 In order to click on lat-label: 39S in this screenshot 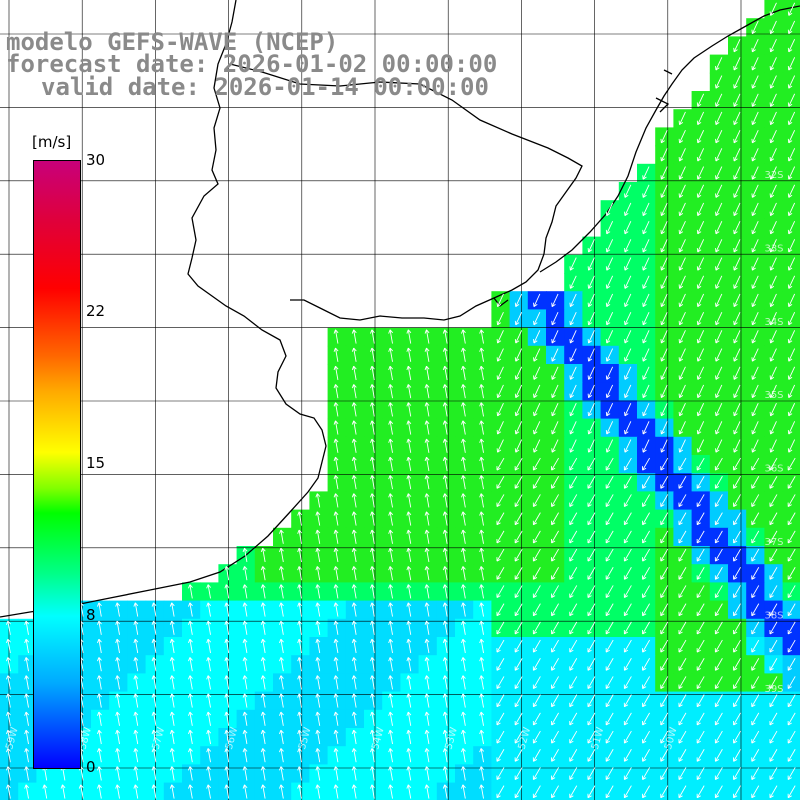, I will do `click(773, 689)`.